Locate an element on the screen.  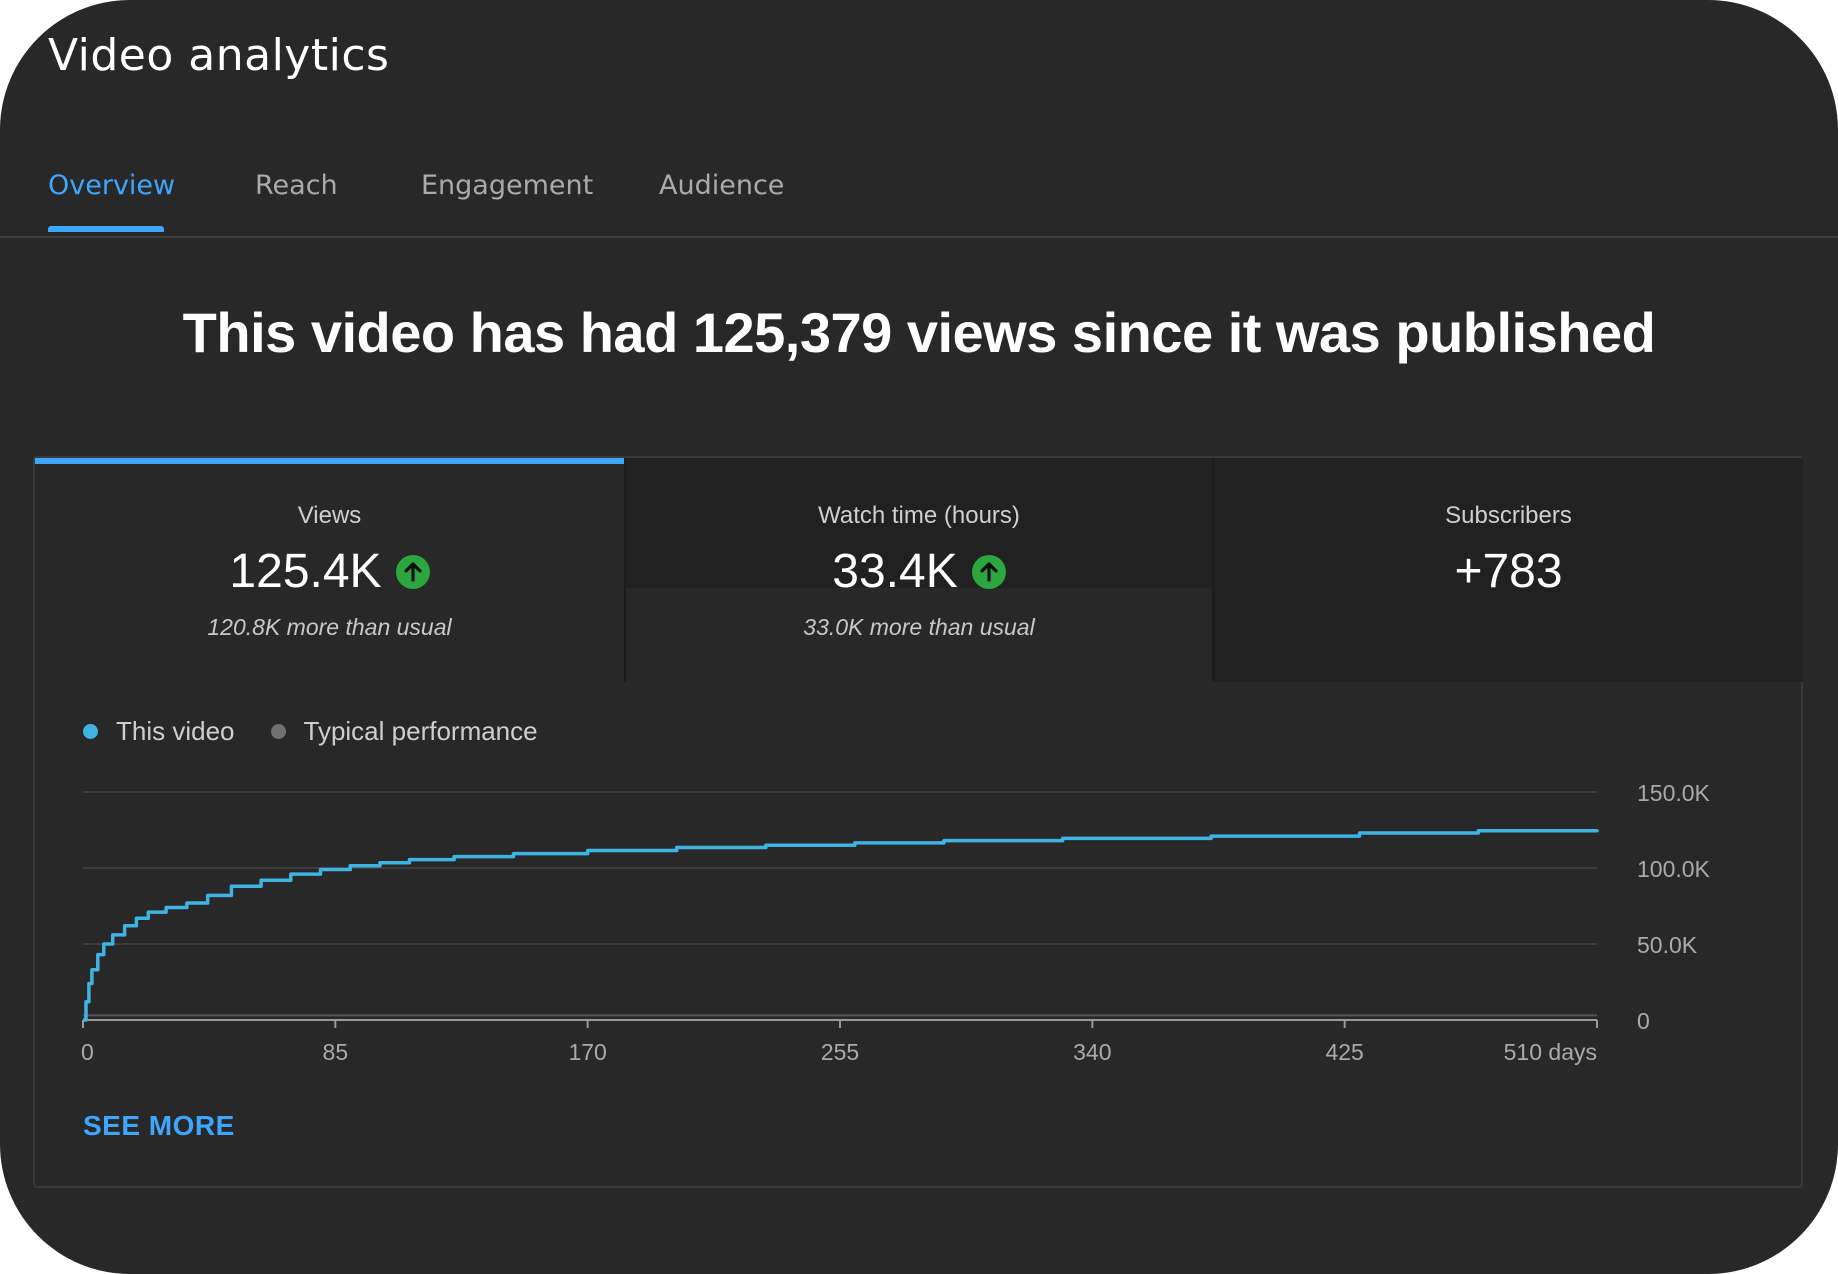
legend-item-typical-performance: Typical performance is located at coordinates (404, 731).